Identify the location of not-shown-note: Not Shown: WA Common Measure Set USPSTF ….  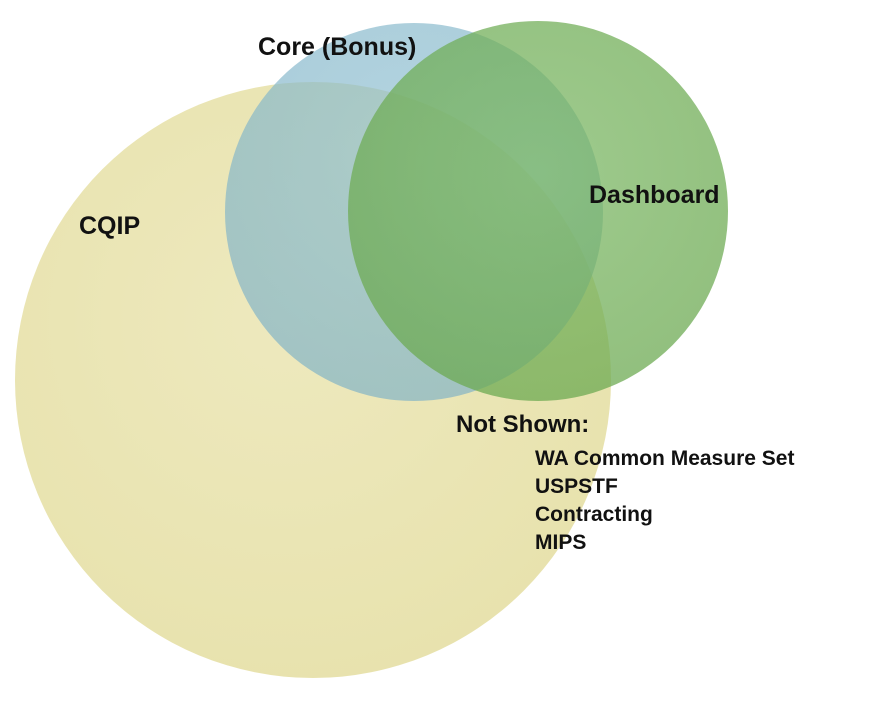
(625, 482).